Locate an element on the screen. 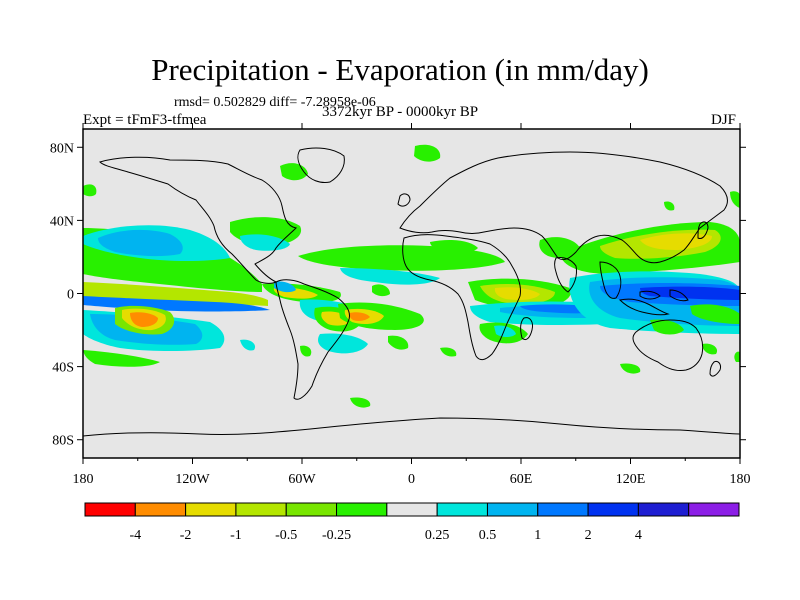  coastline-madagascar is located at coordinates (526, 329).